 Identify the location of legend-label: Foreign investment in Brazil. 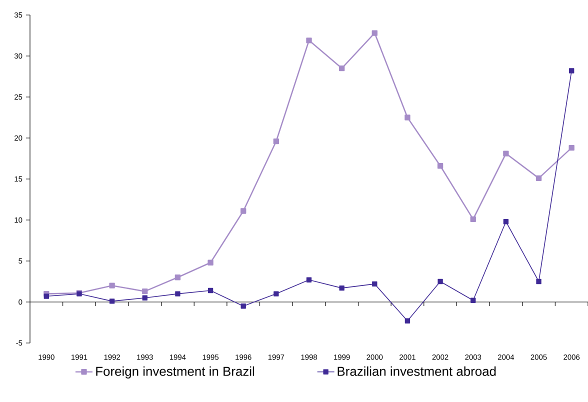
(175, 372).